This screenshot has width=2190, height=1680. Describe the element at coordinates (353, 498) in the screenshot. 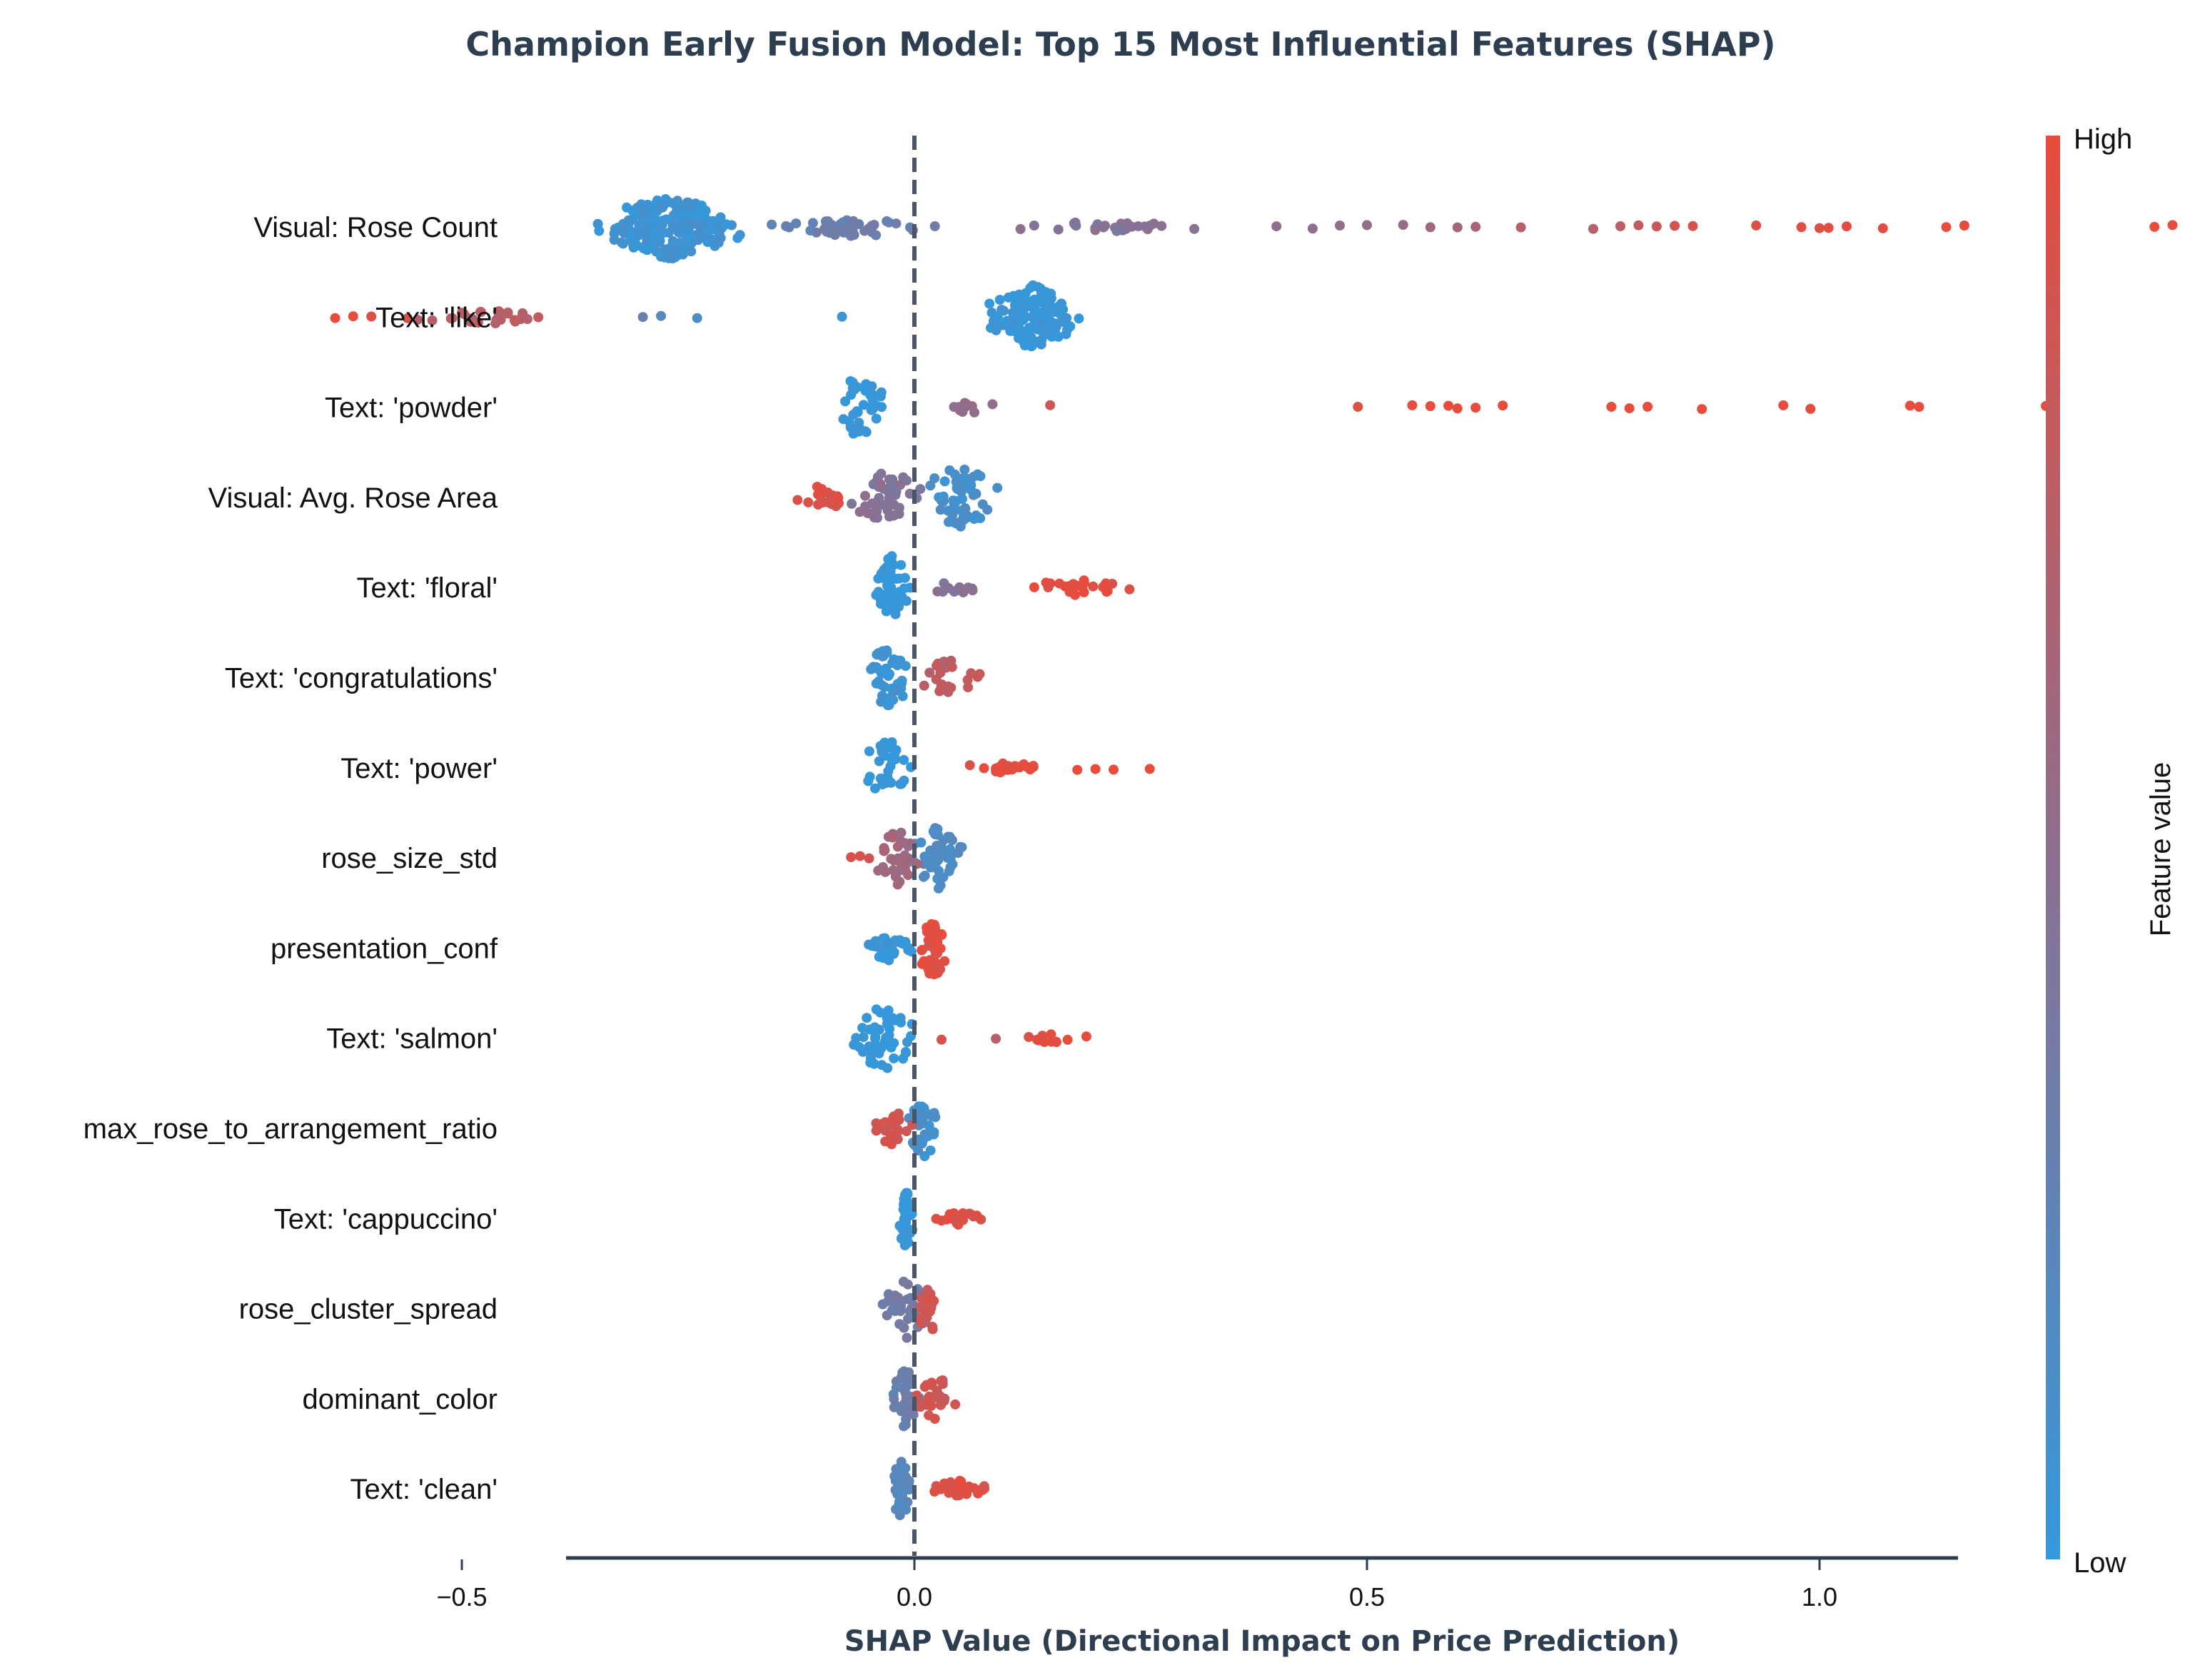

I see `feature-label: Visual: Avg. Rose Area` at that location.